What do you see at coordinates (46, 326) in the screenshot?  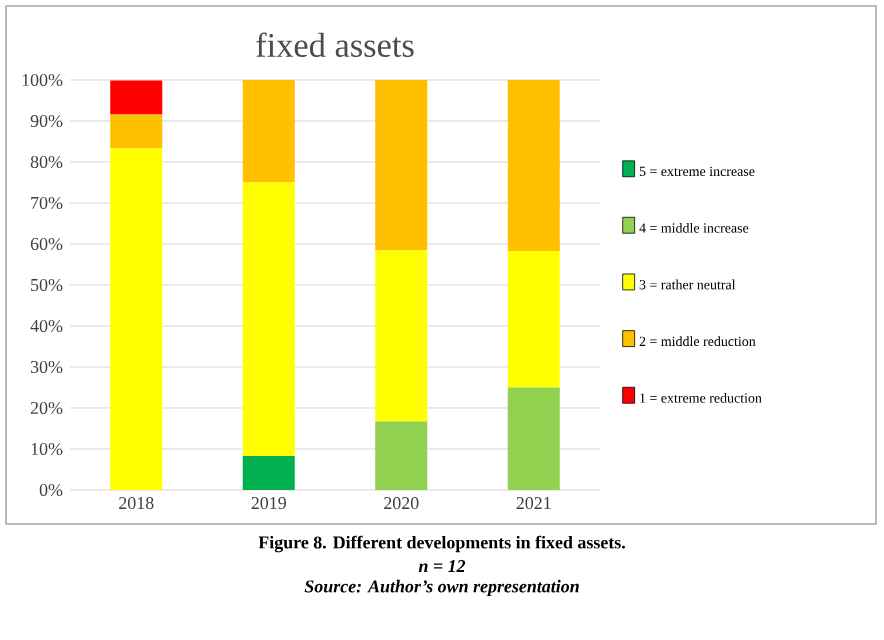 I see `y-tick-label: 40%` at bounding box center [46, 326].